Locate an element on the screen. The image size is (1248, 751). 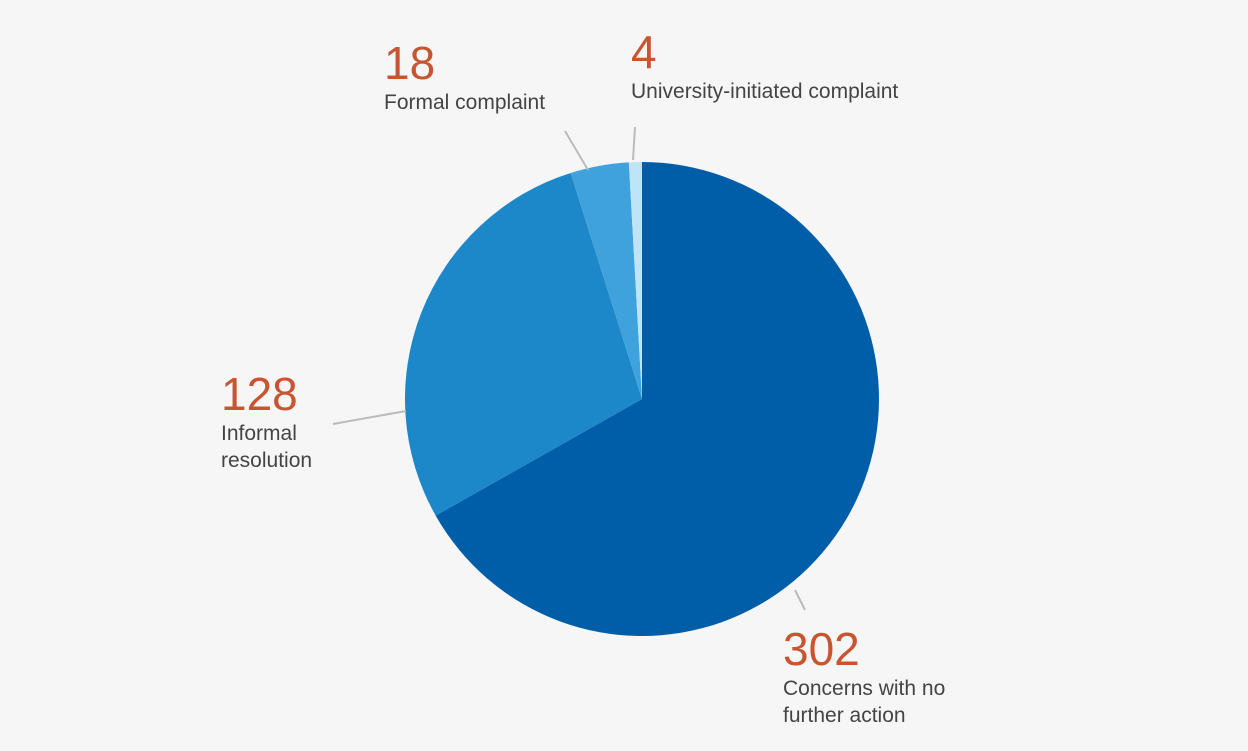
slice-name-label: further action is located at coordinates (844, 715).